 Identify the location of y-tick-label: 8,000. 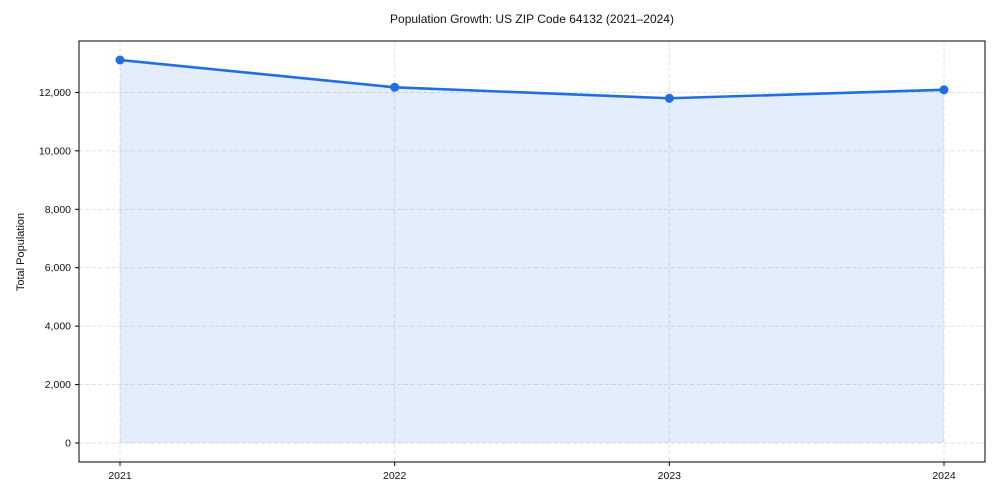
(58, 210).